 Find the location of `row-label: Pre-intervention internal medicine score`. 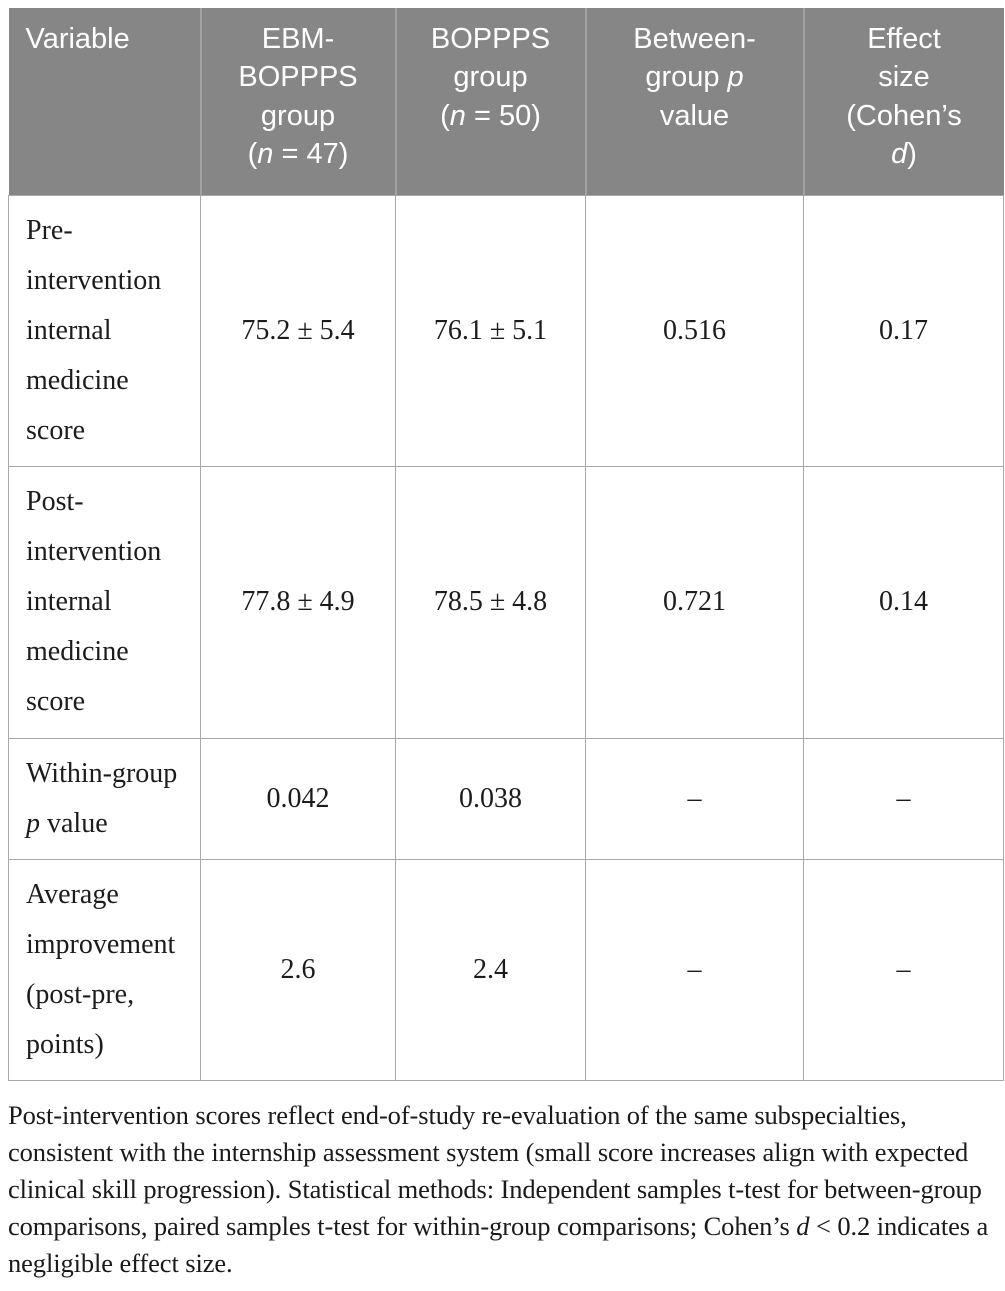

row-label: Pre-intervention internal medicine score is located at coordinates (104, 331).